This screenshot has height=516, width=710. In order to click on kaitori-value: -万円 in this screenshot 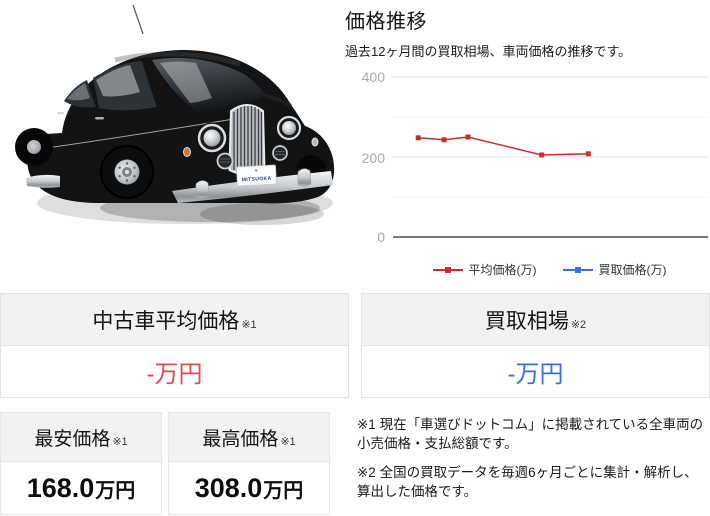, I will do `click(535, 374)`.